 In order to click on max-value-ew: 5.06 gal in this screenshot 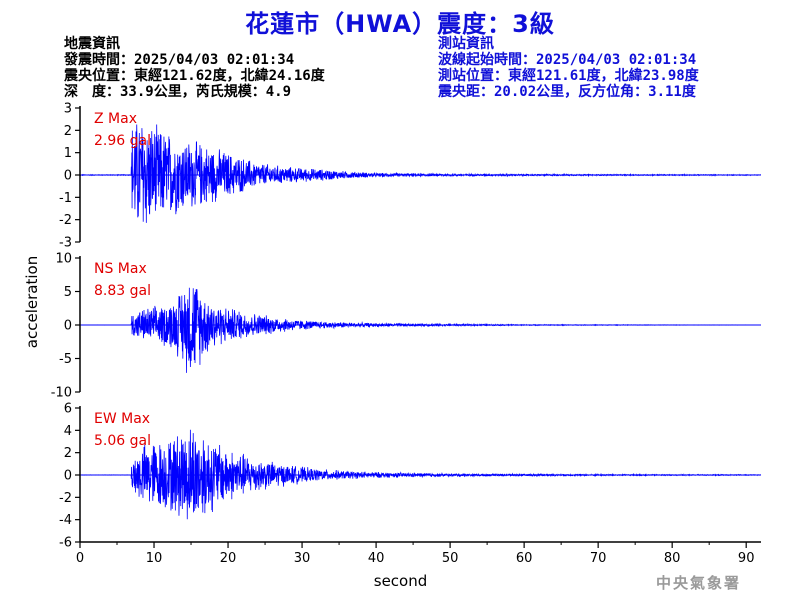, I will do `click(122, 441)`.